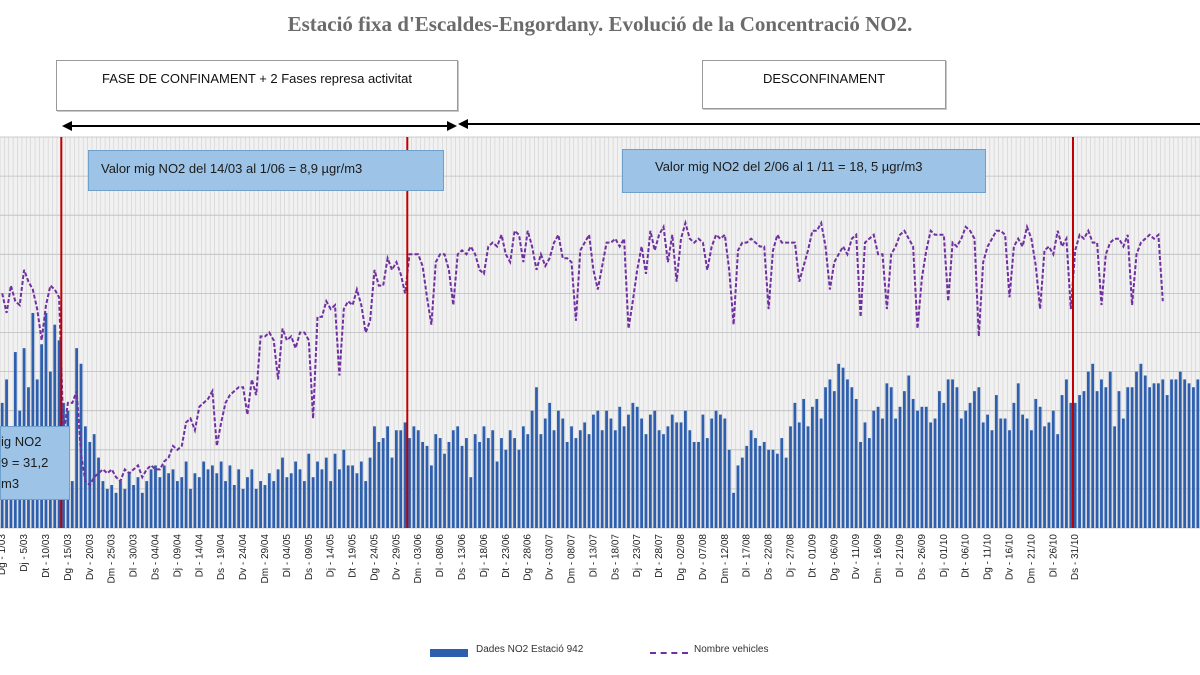 This screenshot has height=675, width=1200. Describe the element at coordinates (309, 557) in the screenshot. I see `x-tick-label: Ds - 09/05` at that location.